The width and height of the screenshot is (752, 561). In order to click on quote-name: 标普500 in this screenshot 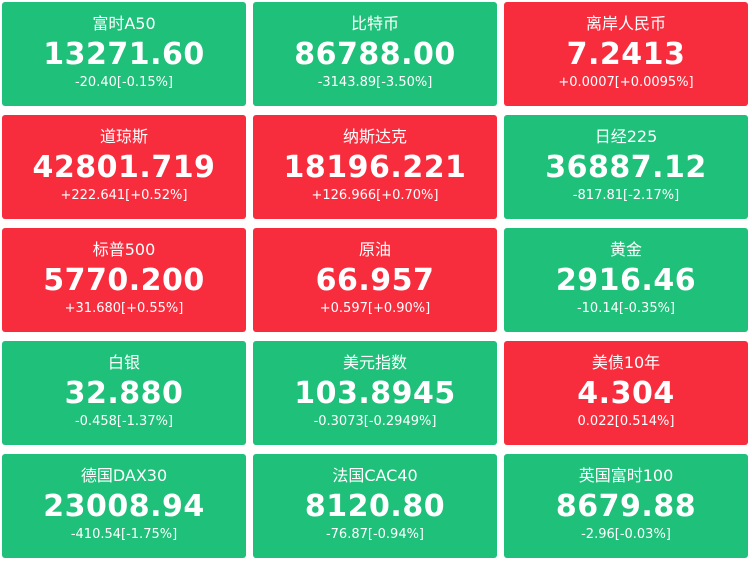, I will do `click(124, 249)`.